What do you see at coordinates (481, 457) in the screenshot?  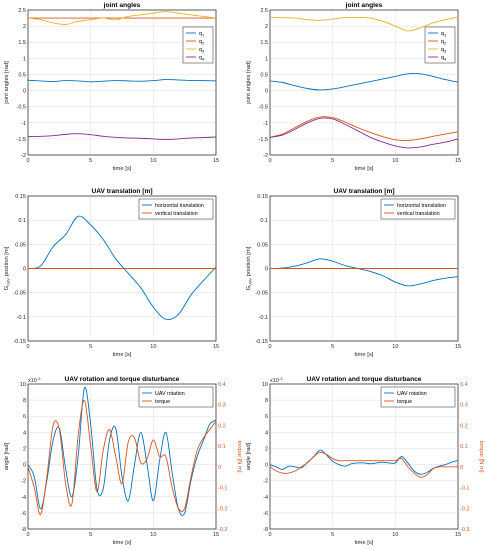 I see `y2-axis-label: torque [N m]` at bounding box center [481, 457].